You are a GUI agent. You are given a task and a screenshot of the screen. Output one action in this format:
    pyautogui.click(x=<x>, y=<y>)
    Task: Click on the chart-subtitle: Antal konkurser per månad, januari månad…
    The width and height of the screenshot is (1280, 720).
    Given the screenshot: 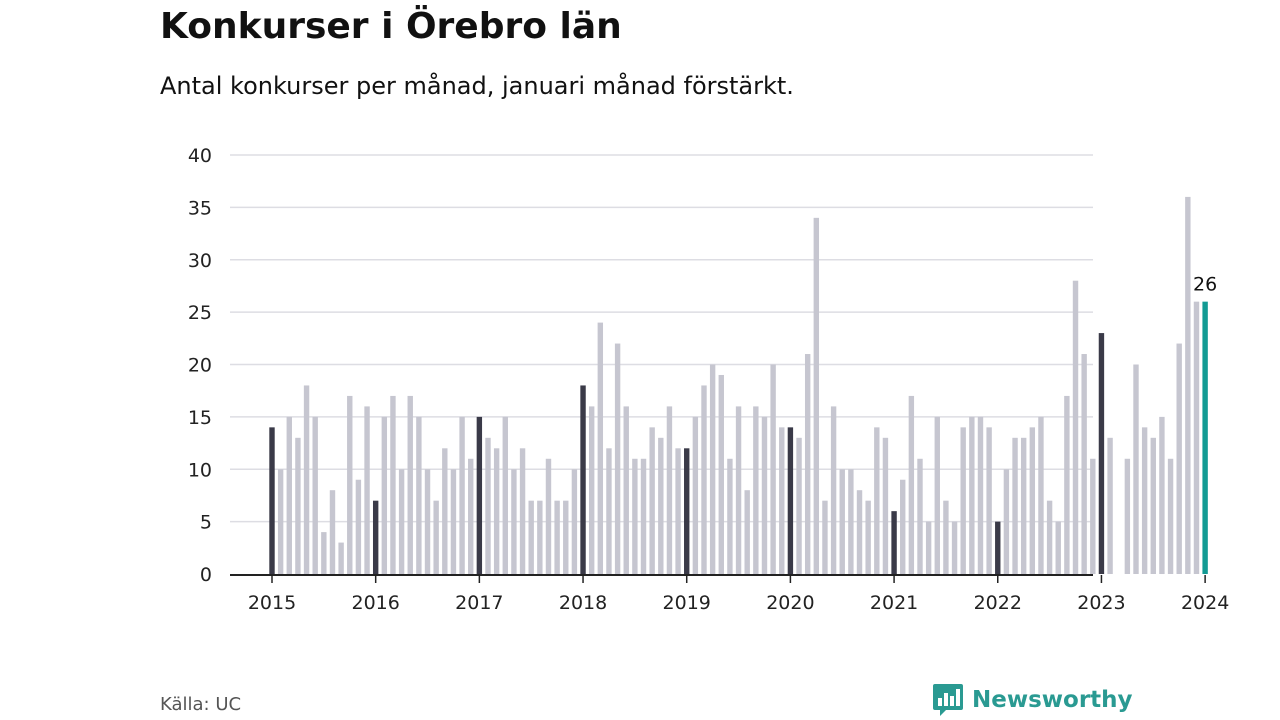 What is the action you would take?
    pyautogui.click(x=477, y=86)
    